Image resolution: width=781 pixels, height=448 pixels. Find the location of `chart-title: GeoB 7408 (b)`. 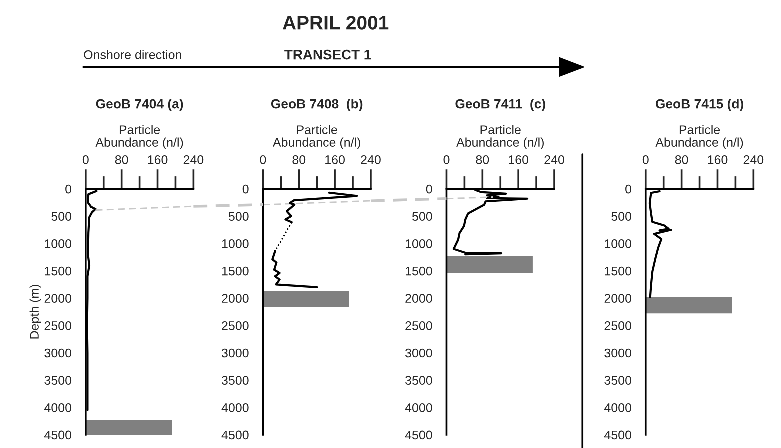

chart-title: GeoB 7408 (b) is located at coordinates (317, 105).